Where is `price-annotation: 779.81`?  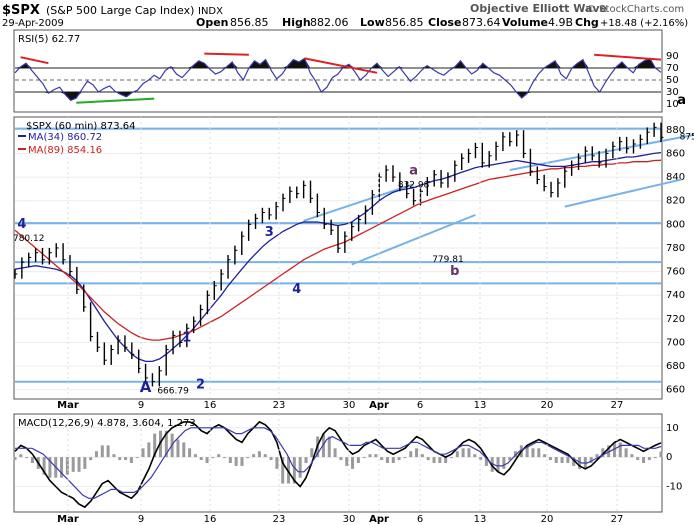
price-annotation: 779.81 is located at coordinates (448, 260).